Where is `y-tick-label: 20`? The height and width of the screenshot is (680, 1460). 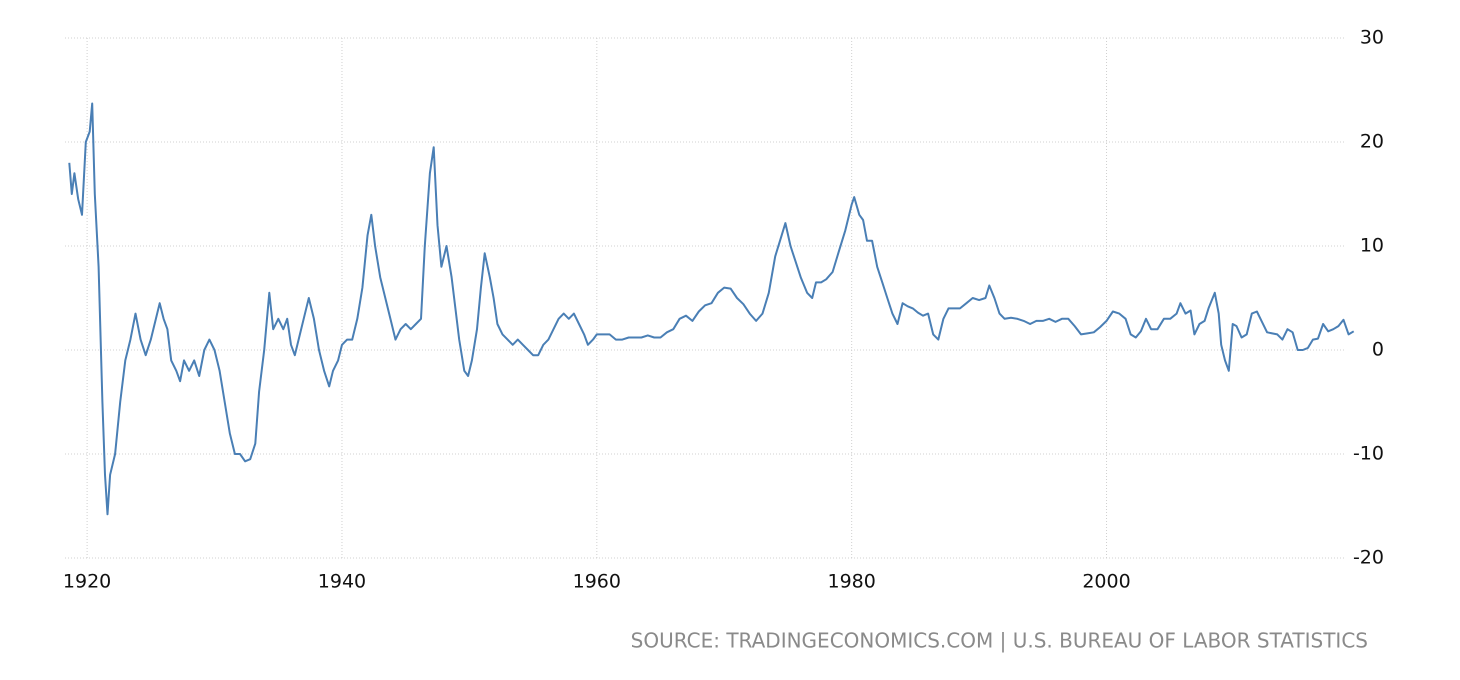 y-tick-label: 20 is located at coordinates (1372, 142).